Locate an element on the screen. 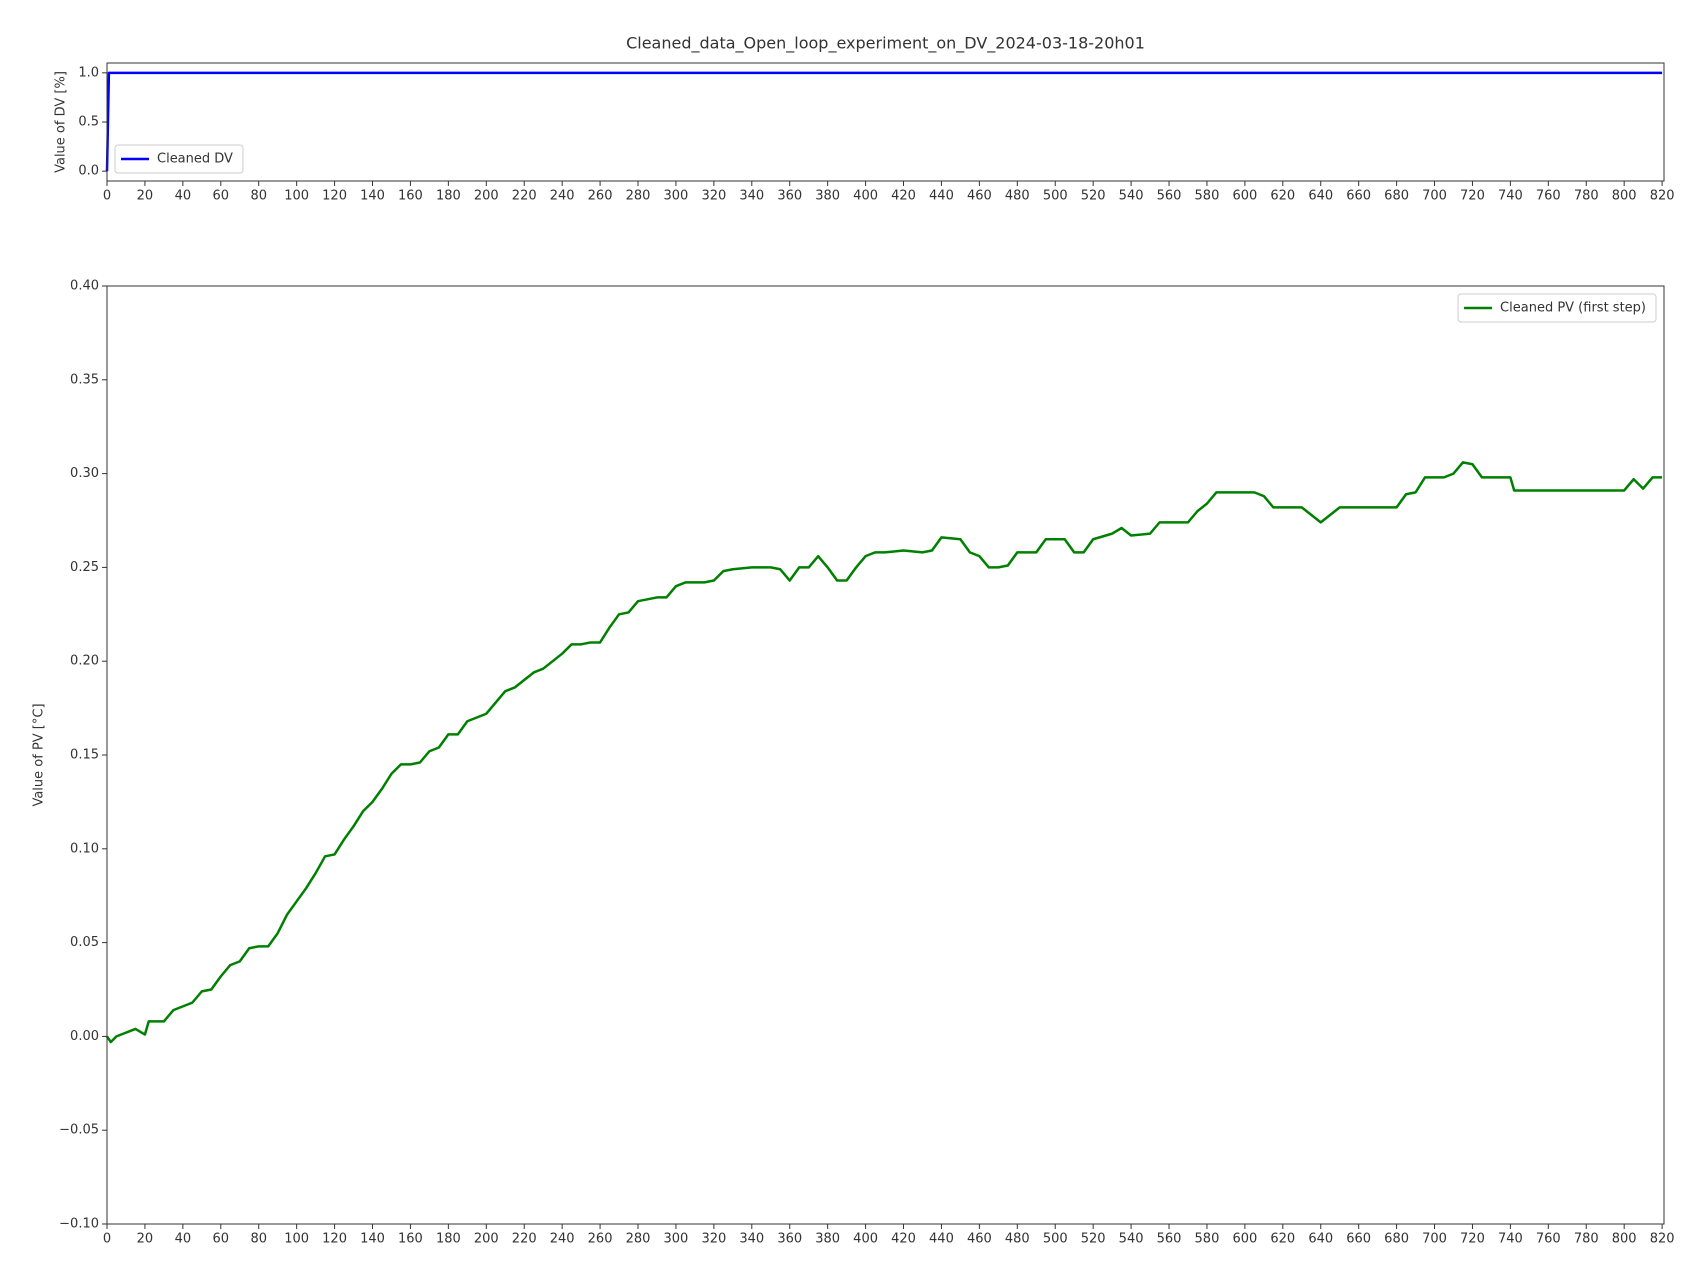 This screenshot has height=1281, width=1698. x-tick-label: 780 is located at coordinates (1586, 196).